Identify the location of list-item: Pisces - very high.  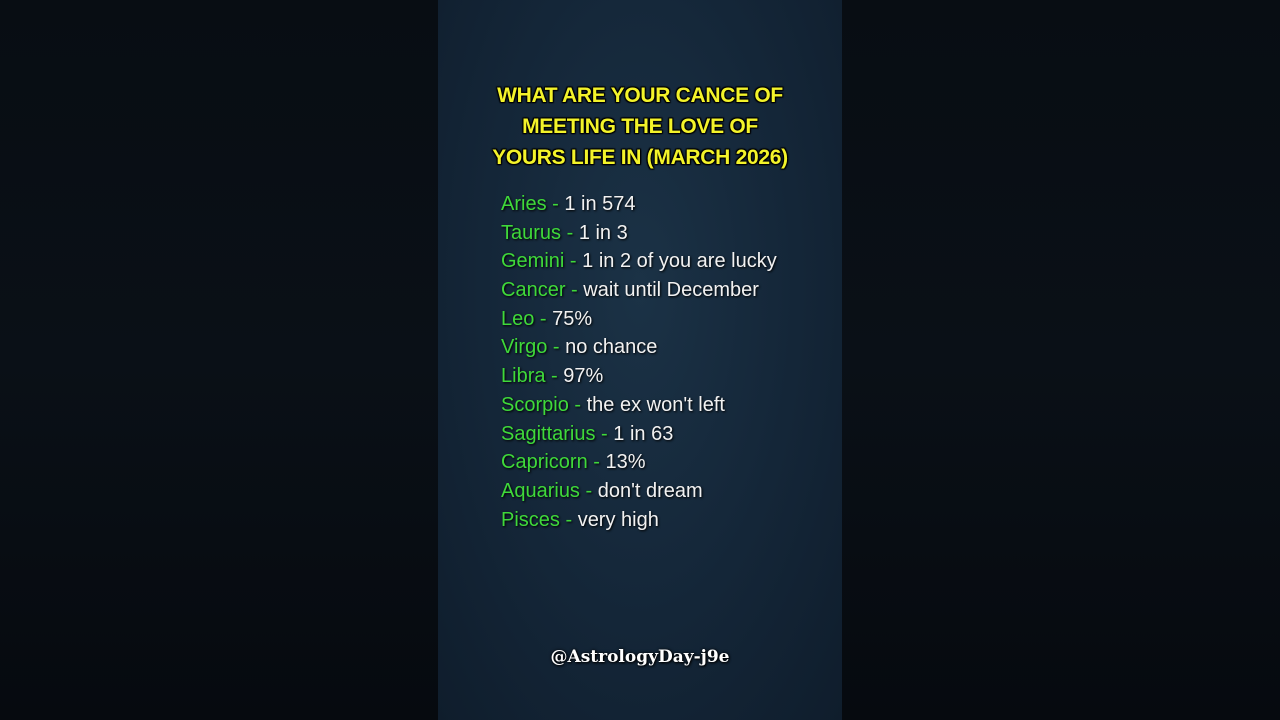
(639, 520).